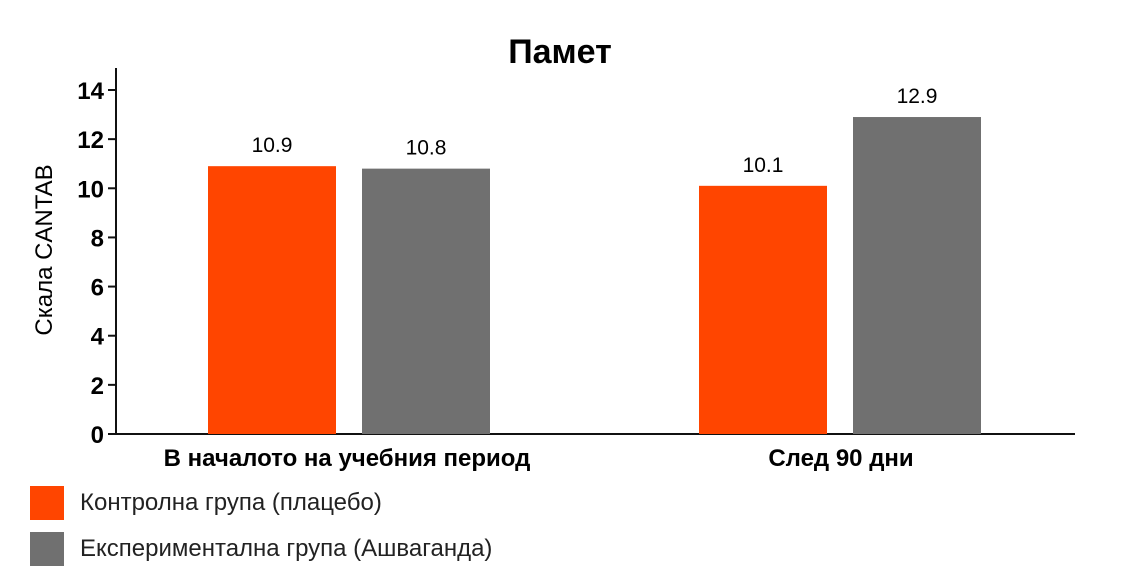  Describe the element at coordinates (763, 165) in the screenshot. I see `data-label: 10.1` at that location.